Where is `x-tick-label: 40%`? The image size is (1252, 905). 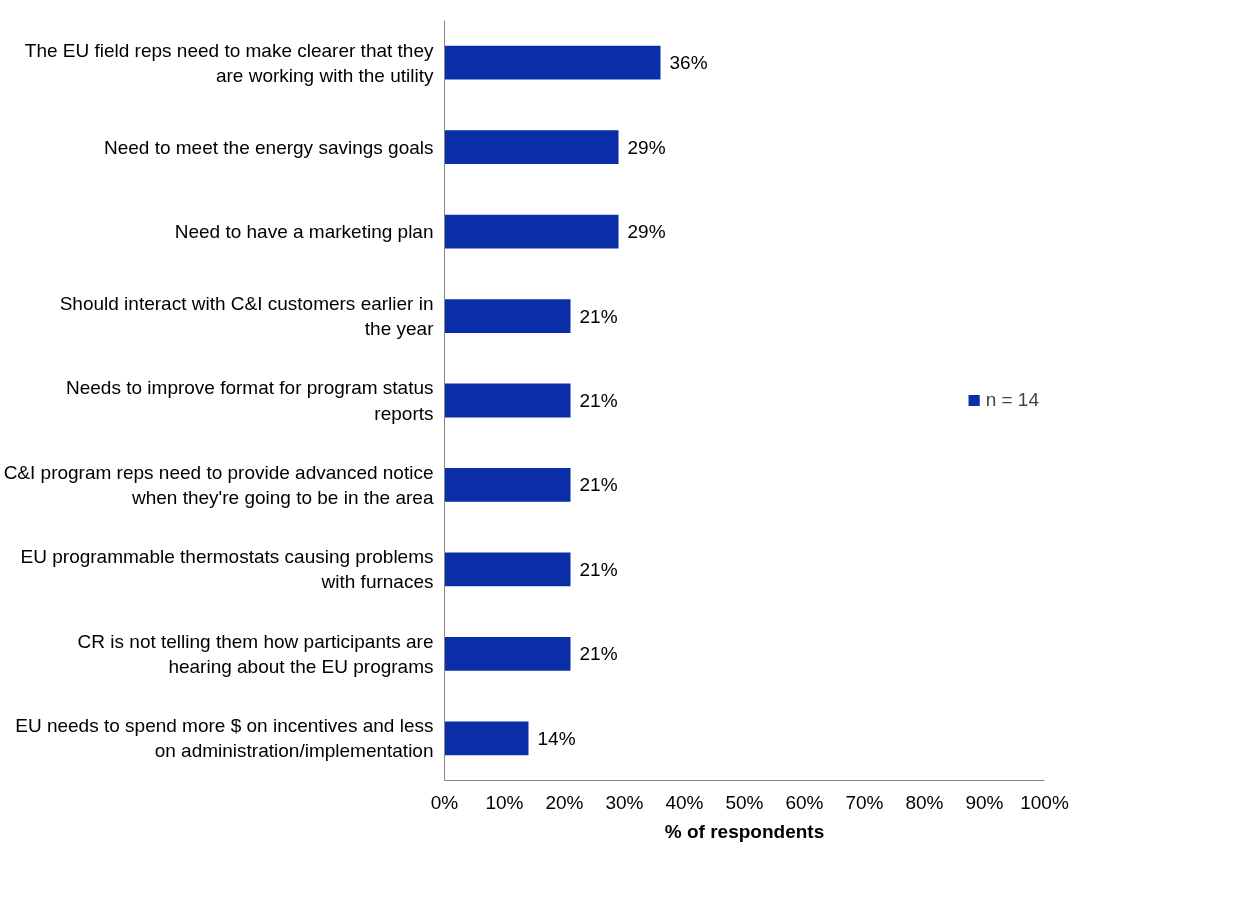
x-tick-label: 40% is located at coordinates (684, 802).